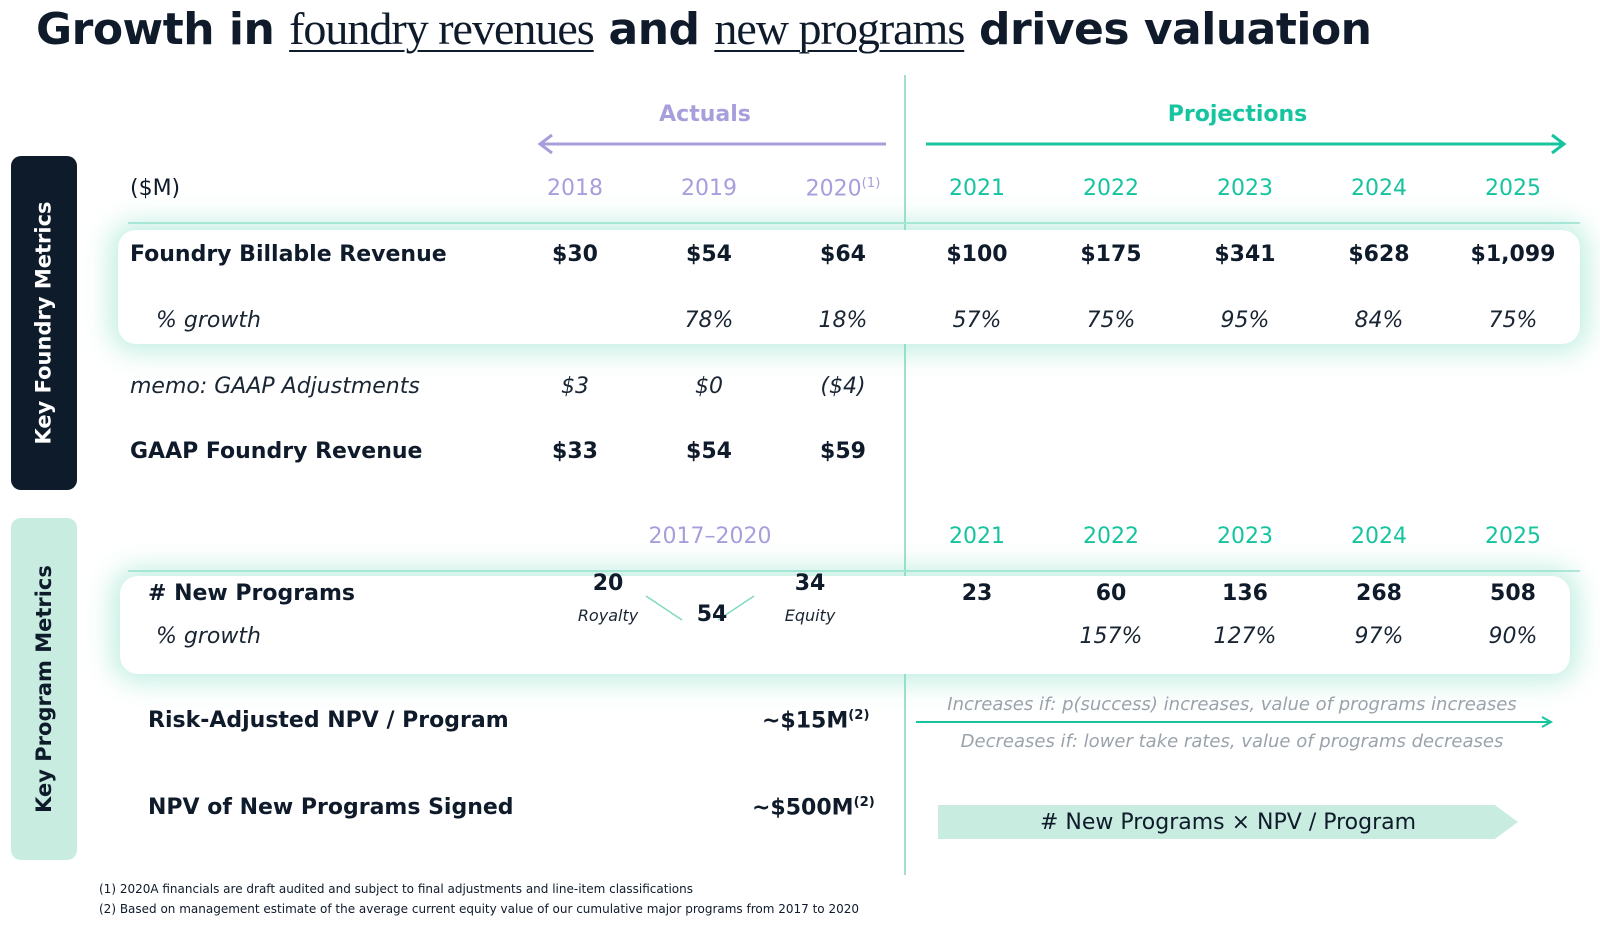 The image size is (1600, 930). What do you see at coordinates (854, 571) in the screenshot?
I see `program-header-divider` at bounding box center [854, 571].